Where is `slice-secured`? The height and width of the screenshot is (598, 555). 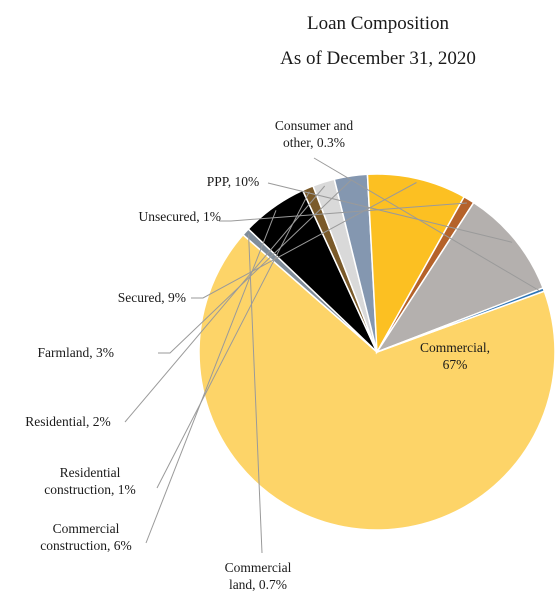 slice-secured is located at coordinates (416, 264).